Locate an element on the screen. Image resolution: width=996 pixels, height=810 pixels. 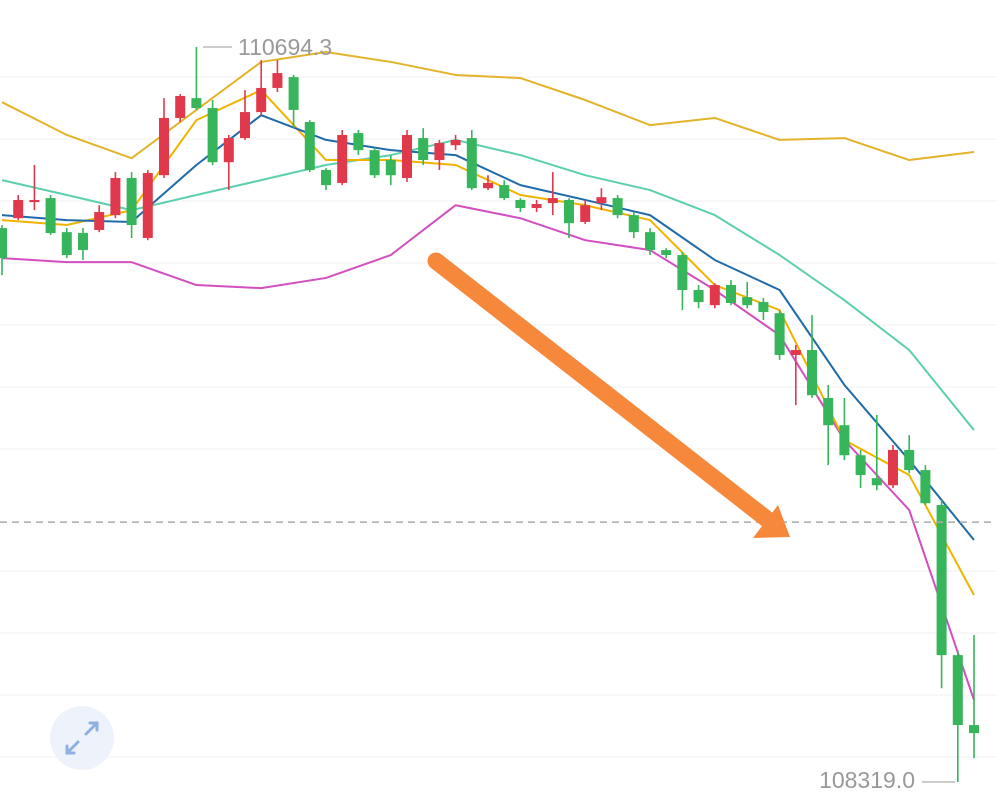
expand-icon is located at coordinates (82, 738).